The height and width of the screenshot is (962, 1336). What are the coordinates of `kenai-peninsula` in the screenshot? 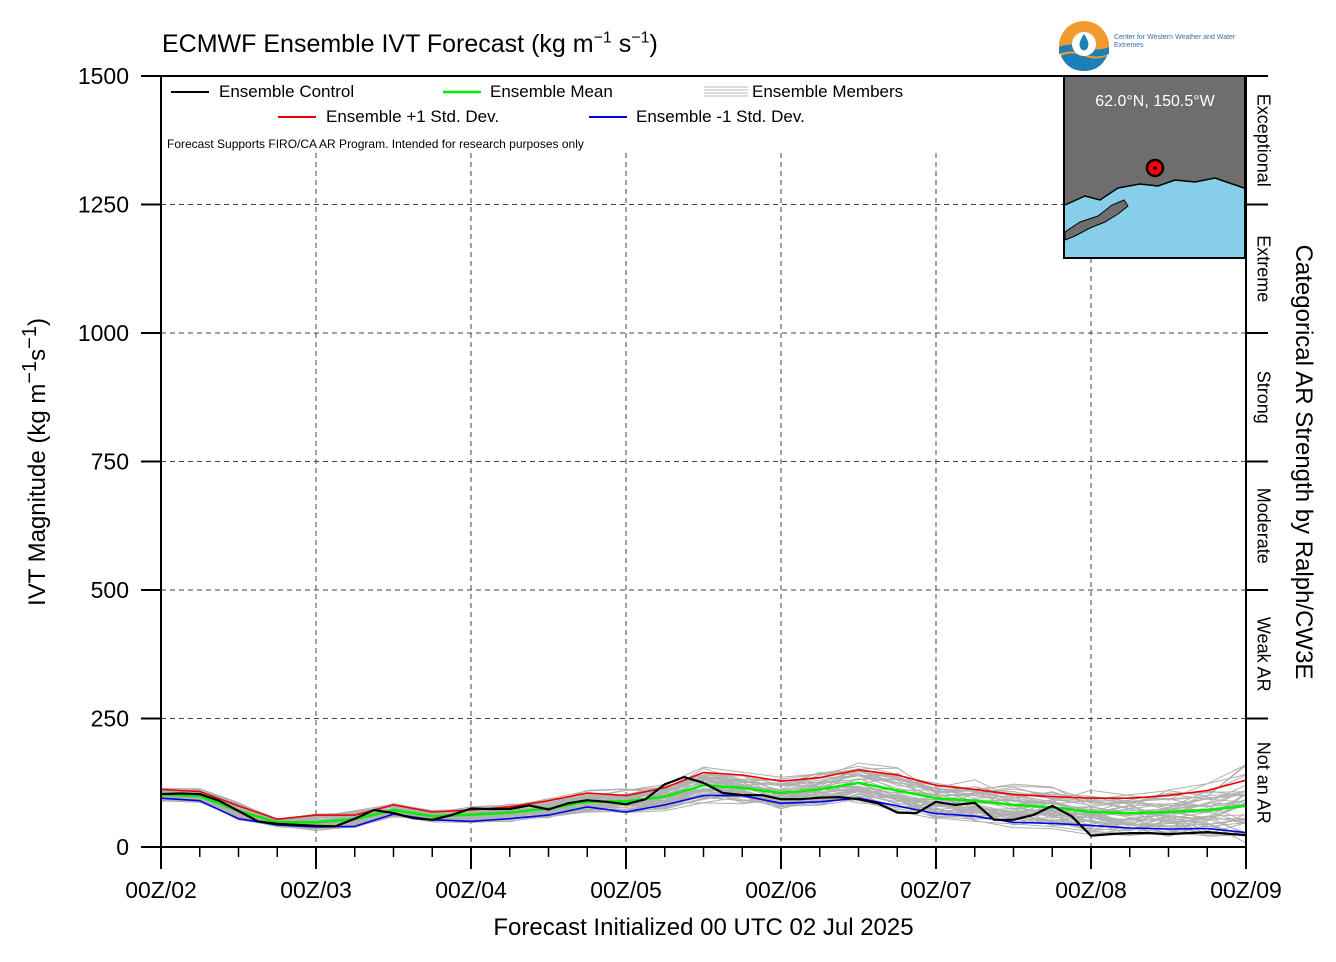 It's located at (1096, 220).